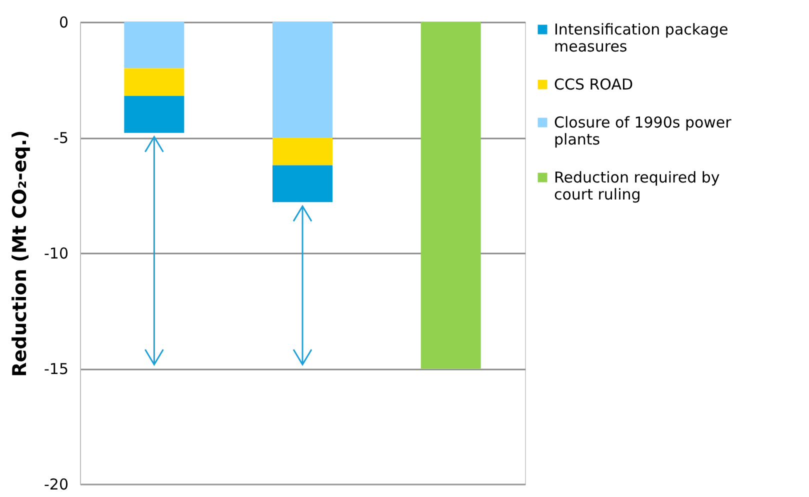 The height and width of the screenshot is (497, 809). Describe the element at coordinates (56, 369) in the screenshot. I see `y-tick-label: -15` at that location.